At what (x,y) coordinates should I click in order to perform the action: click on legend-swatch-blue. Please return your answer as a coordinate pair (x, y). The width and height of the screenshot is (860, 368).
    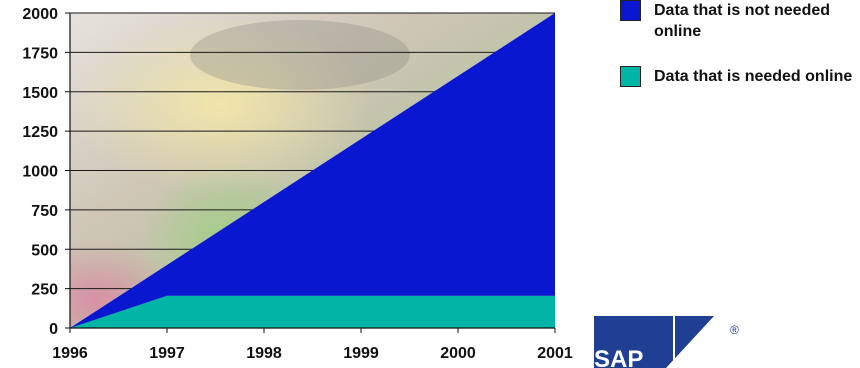
    Looking at the image, I should click on (630, 10).